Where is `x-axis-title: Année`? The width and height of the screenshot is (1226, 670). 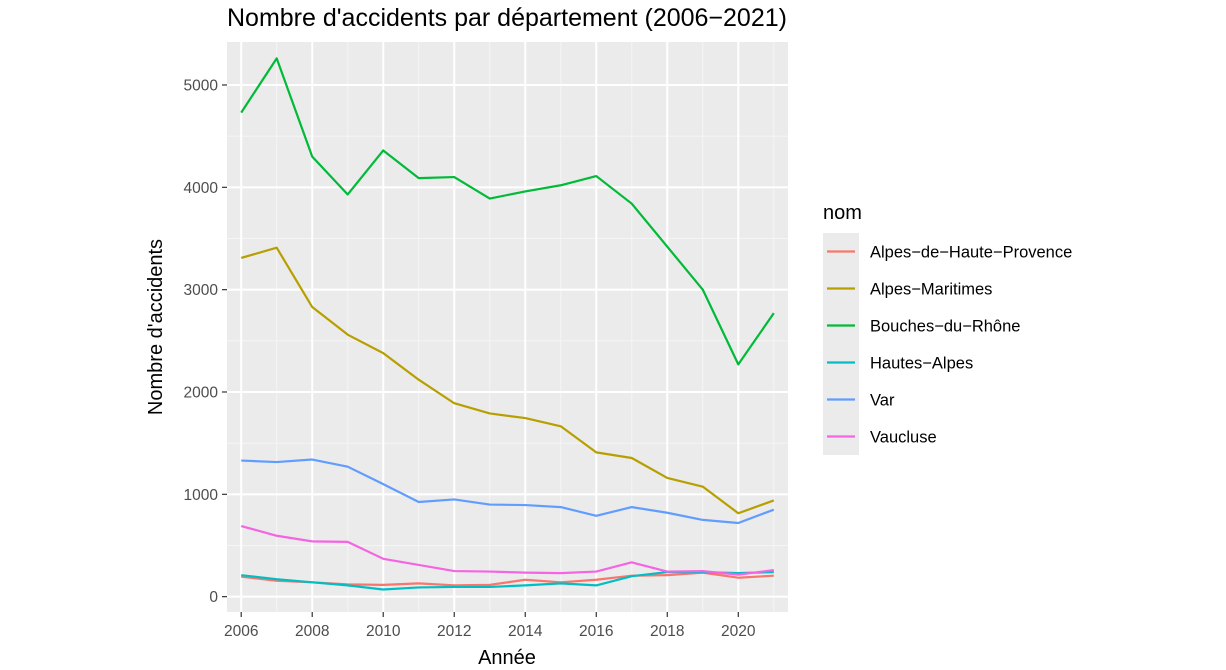
x-axis-title: Année is located at coordinates (507, 658).